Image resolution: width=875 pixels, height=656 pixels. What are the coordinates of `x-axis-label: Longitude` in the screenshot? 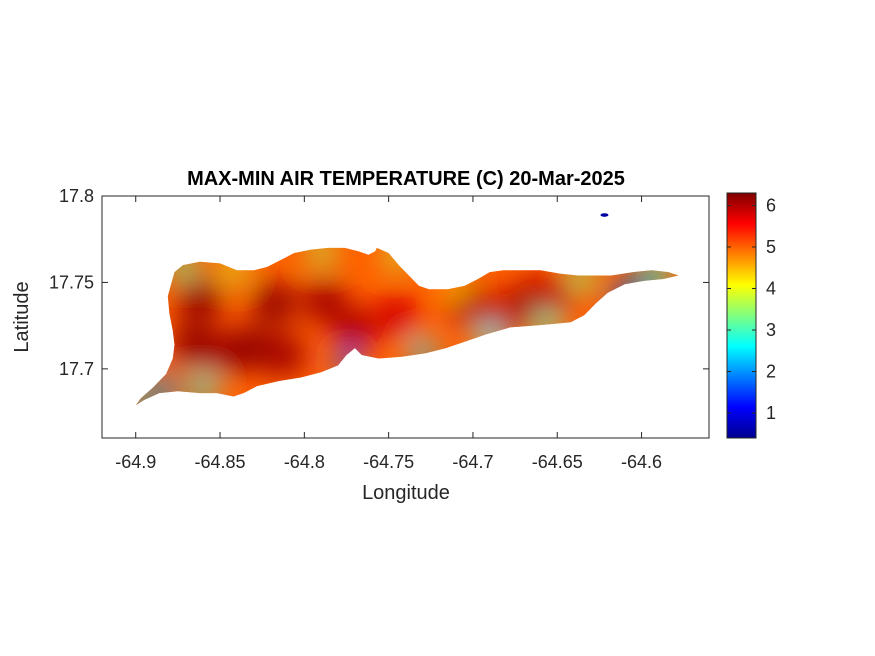 It's located at (406, 493).